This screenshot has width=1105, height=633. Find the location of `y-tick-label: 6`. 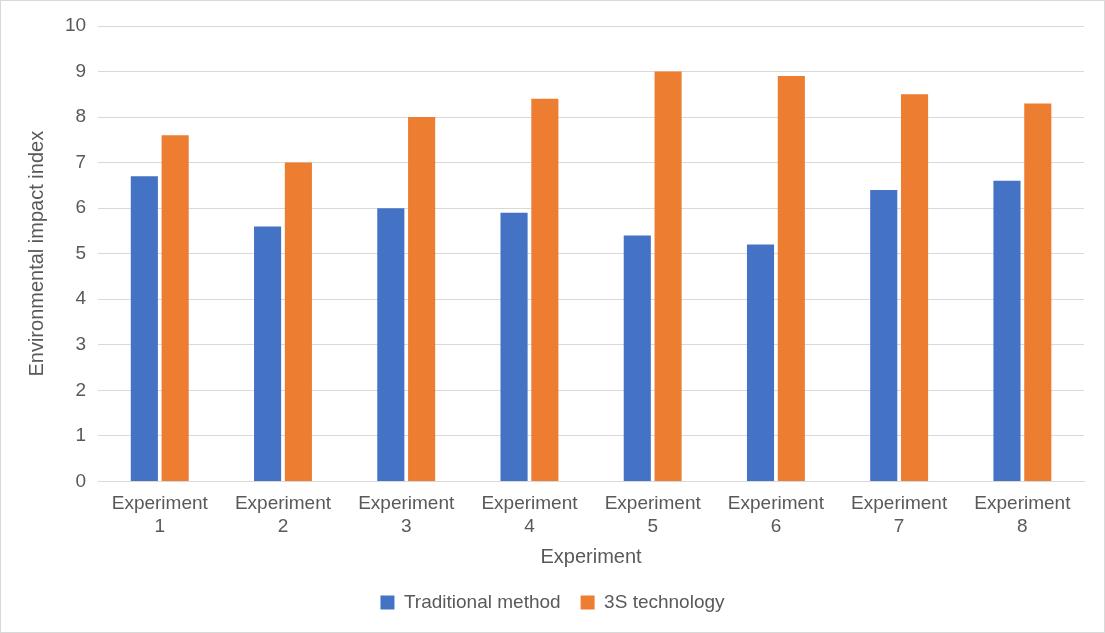

y-tick-label: 6 is located at coordinates (81, 207).